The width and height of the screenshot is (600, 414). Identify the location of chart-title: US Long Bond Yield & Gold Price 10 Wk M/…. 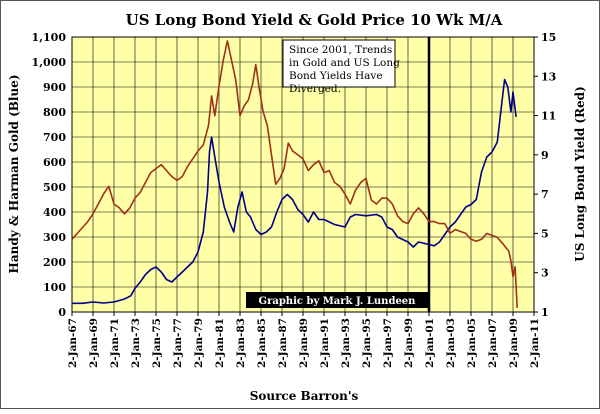
(314, 20).